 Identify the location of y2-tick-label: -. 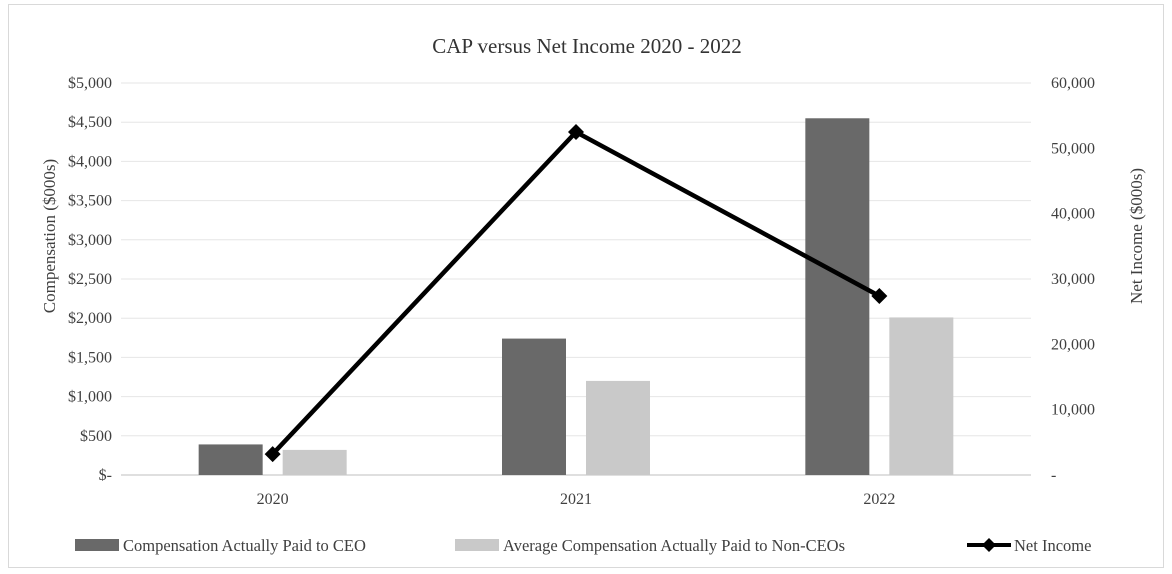
(1053, 475).